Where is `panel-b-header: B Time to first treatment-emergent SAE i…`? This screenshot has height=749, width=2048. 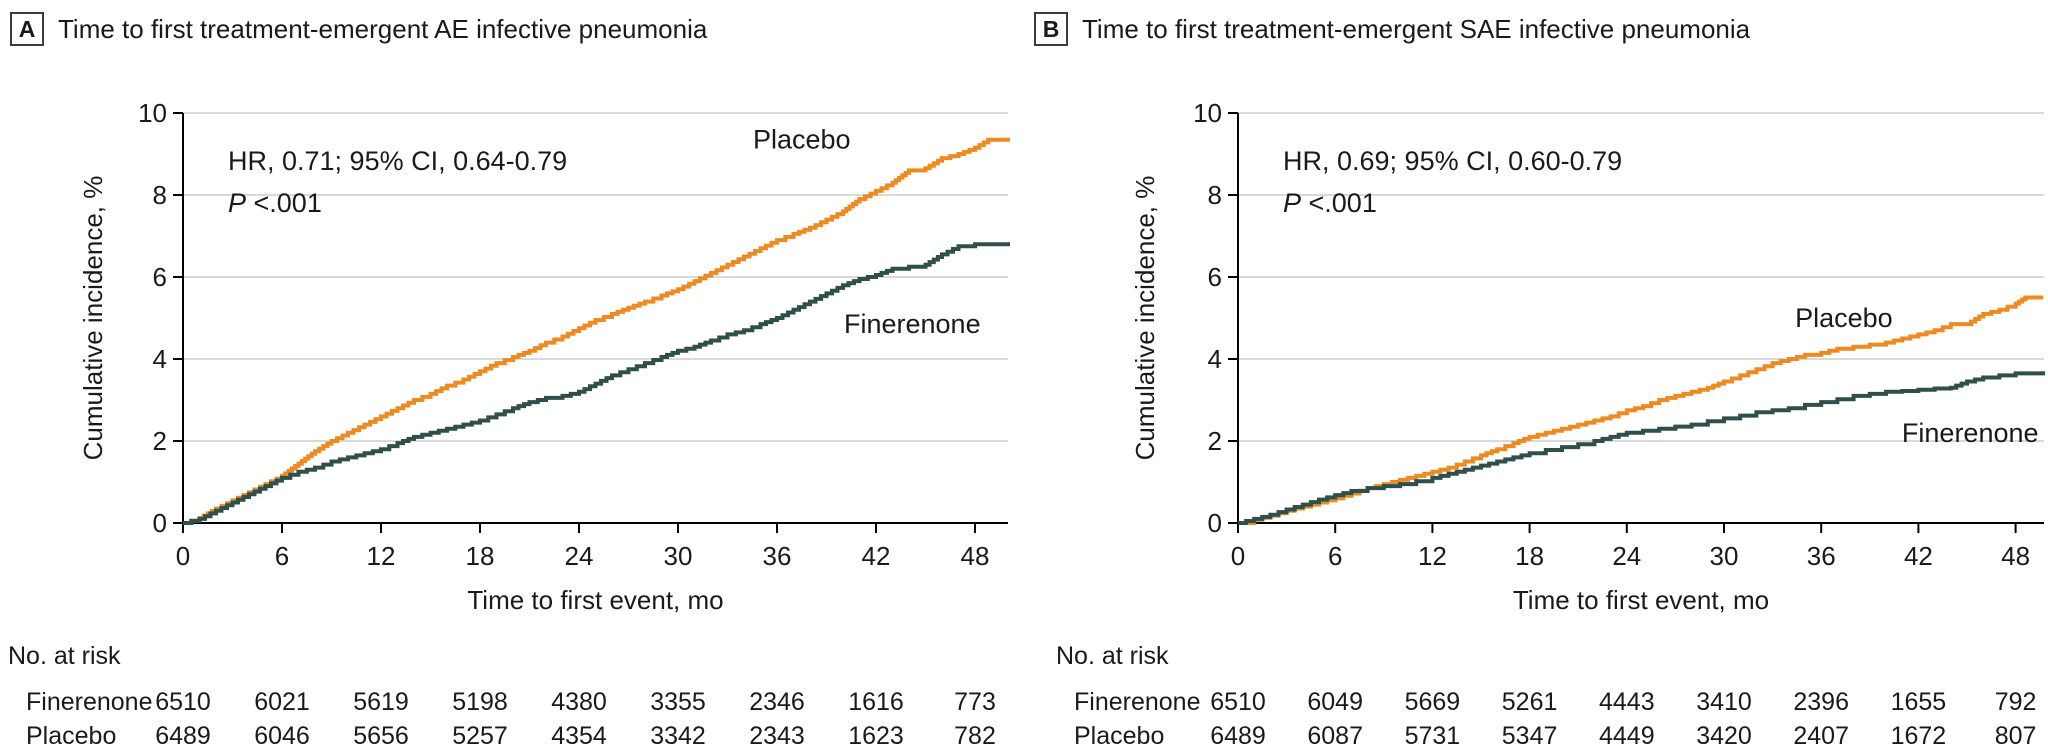 panel-b-header: B Time to first treatment-emergent SAE i… is located at coordinates (1392, 29).